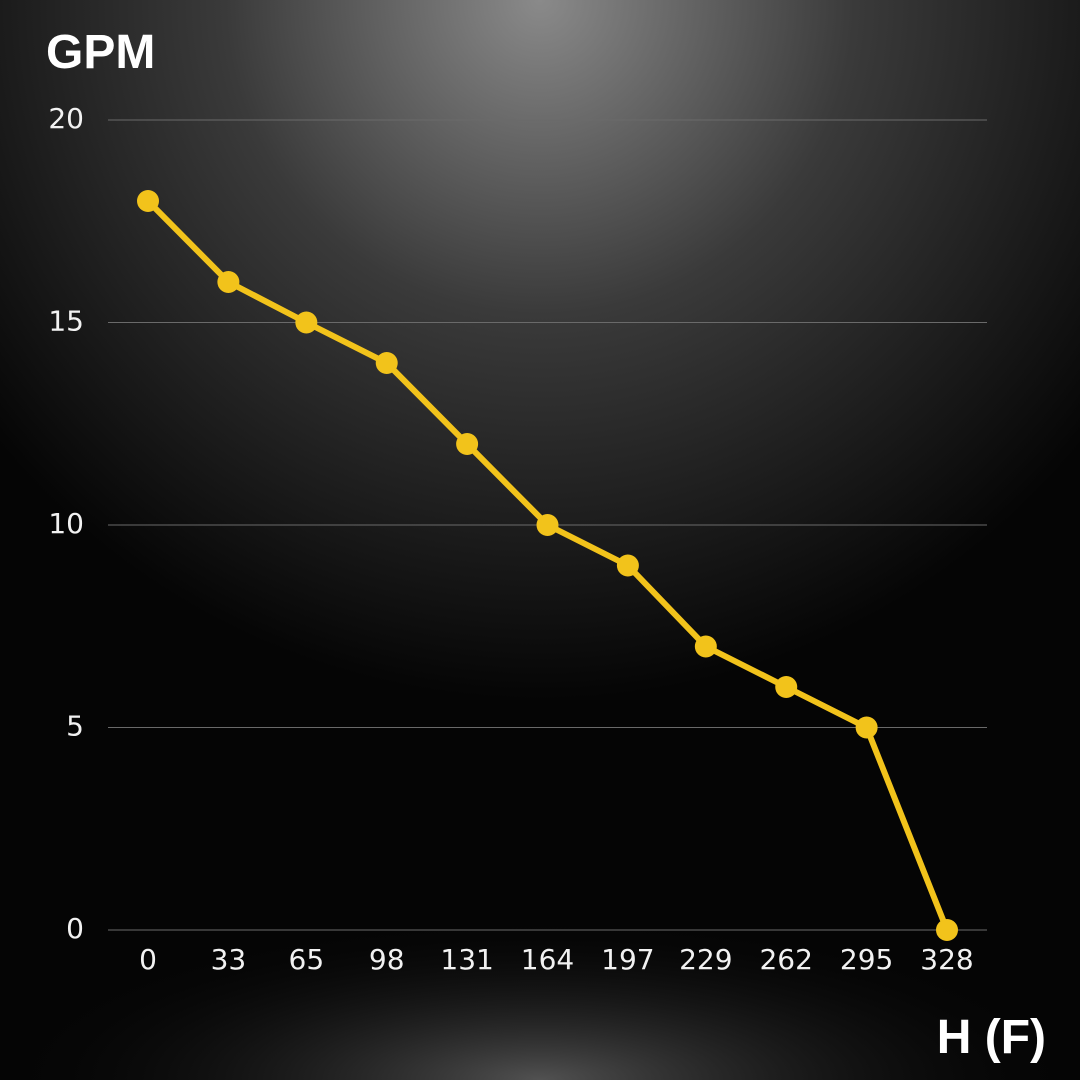 The image size is (1080, 1080). What do you see at coordinates (705, 959) in the screenshot?
I see `x-tick-label: 229` at bounding box center [705, 959].